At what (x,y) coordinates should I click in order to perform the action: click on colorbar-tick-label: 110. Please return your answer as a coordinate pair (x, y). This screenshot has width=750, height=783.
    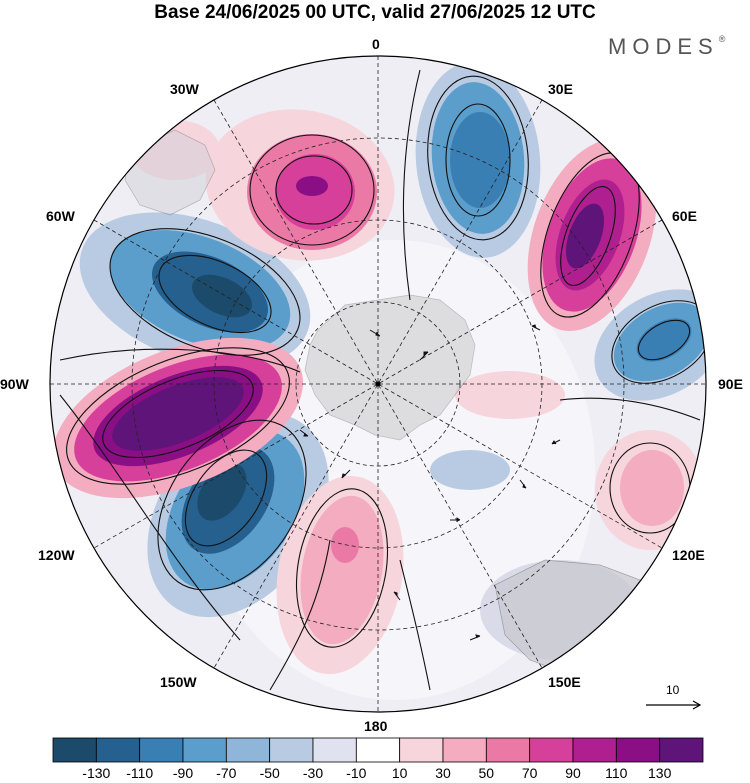
    Looking at the image, I should click on (616, 773).